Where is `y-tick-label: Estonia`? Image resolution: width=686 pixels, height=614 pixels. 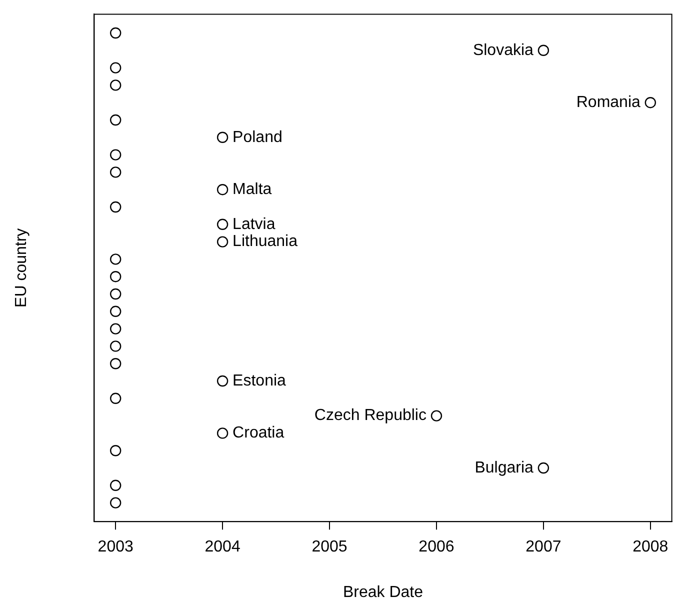
y-tick-label: Estonia is located at coordinates (259, 381).